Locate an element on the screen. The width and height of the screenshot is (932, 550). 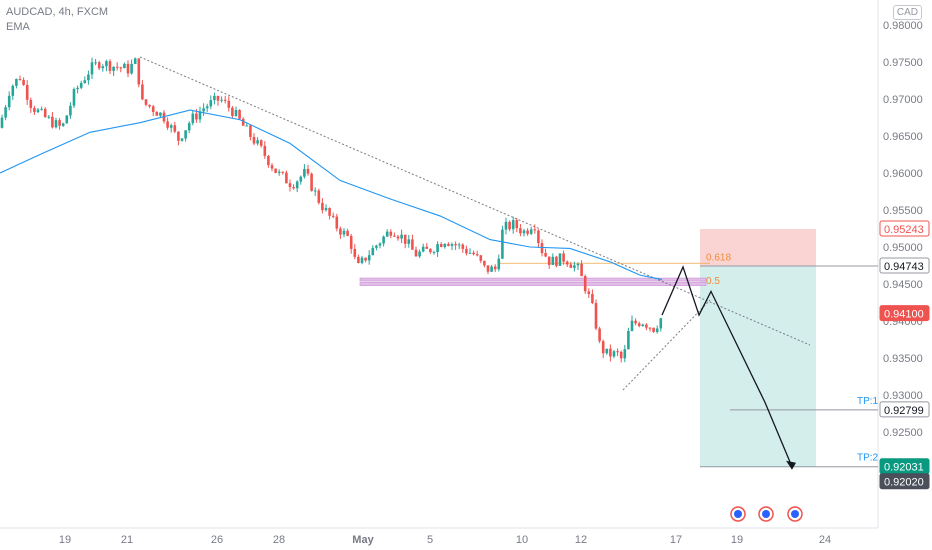
fib-618-label: 0.618 is located at coordinates (718, 257).